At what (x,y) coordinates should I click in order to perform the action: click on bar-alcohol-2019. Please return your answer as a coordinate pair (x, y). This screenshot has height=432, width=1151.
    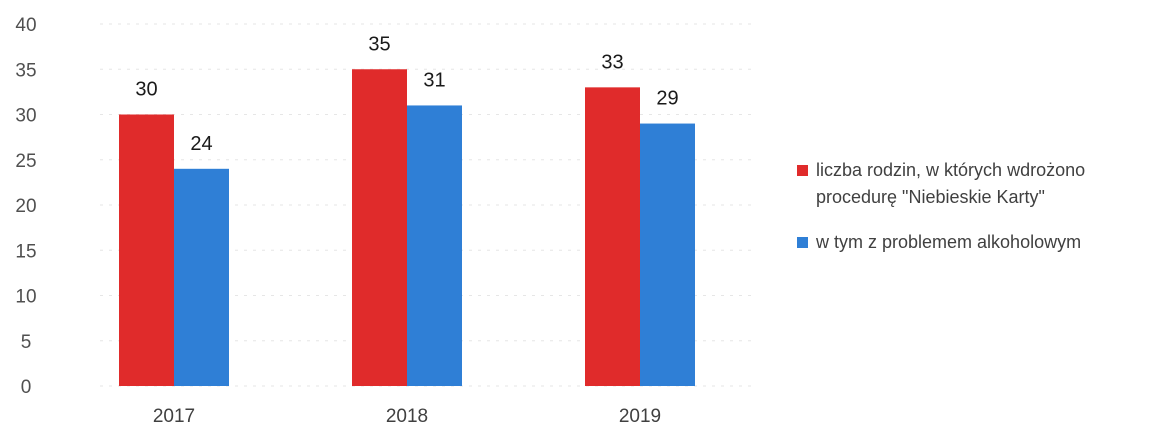
    Looking at the image, I should click on (667, 255).